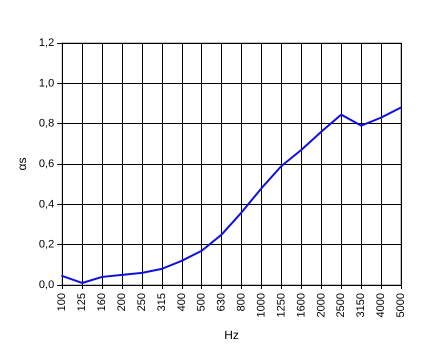  What do you see at coordinates (242, 302) in the screenshot?
I see `x-tick-label: 800` at bounding box center [242, 302].